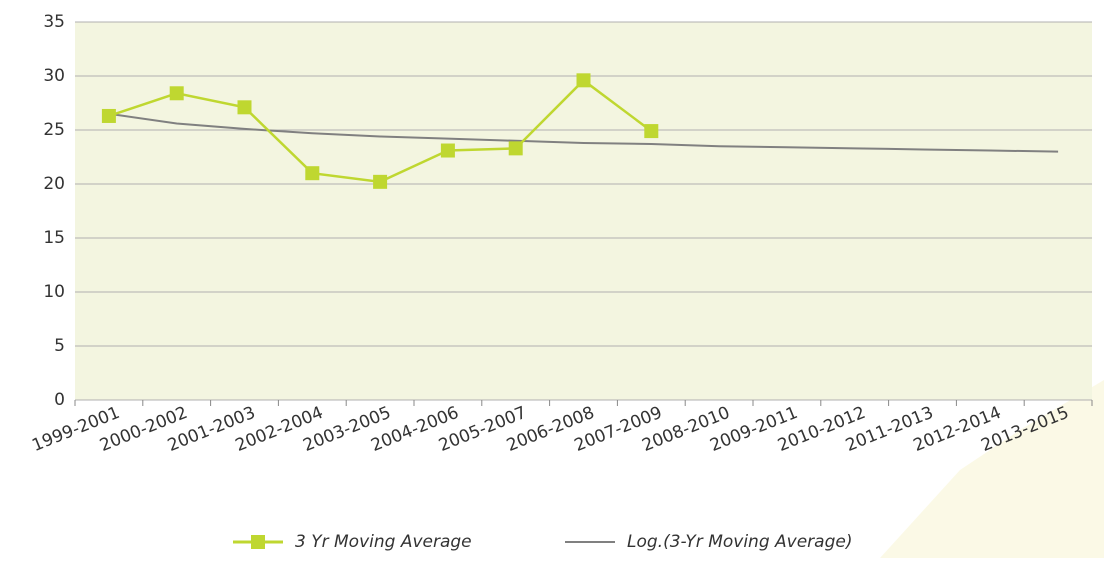 This screenshot has height=562, width=1104. Describe the element at coordinates (54, 22) in the screenshot. I see `y-tick-label: 35` at that location.